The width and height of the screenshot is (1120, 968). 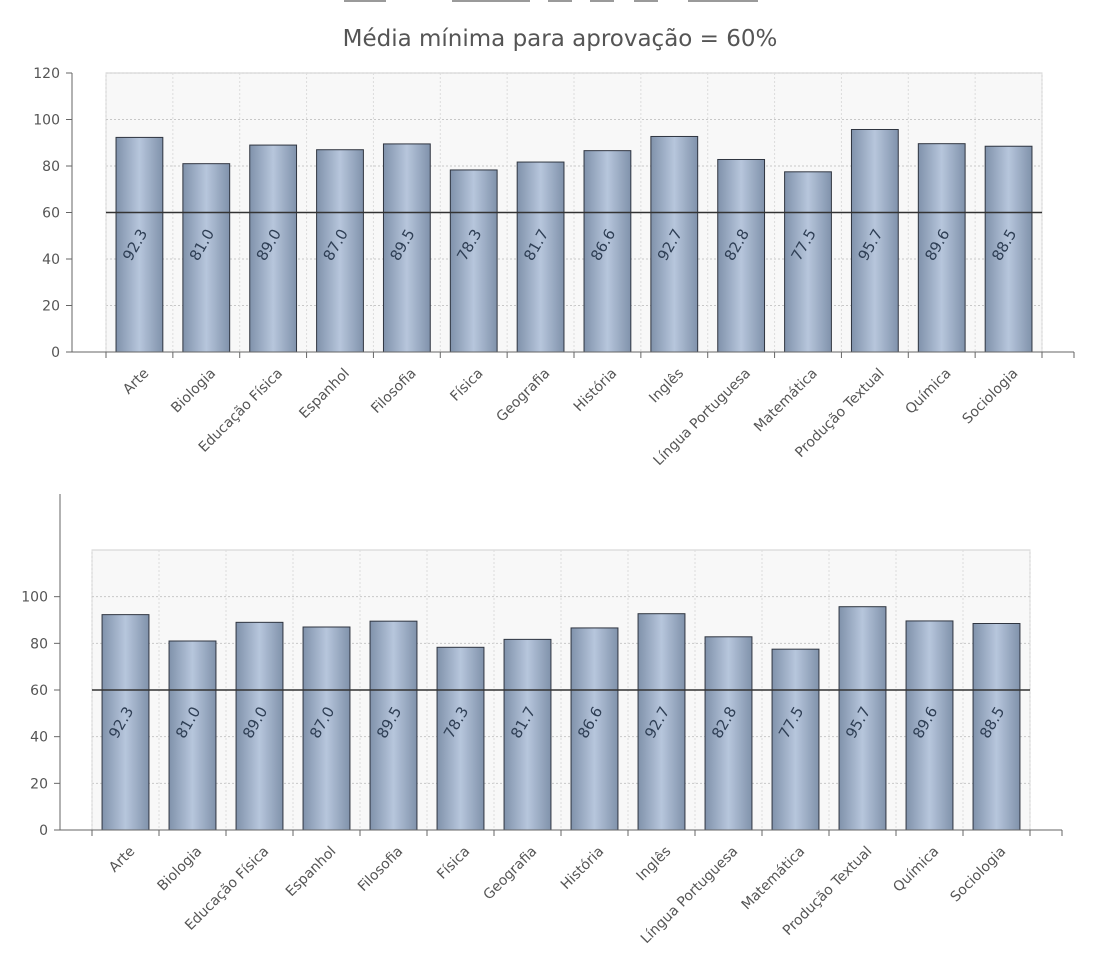 What do you see at coordinates (380, 869) in the screenshot?
I see `x-category-label: Filosofia` at bounding box center [380, 869].